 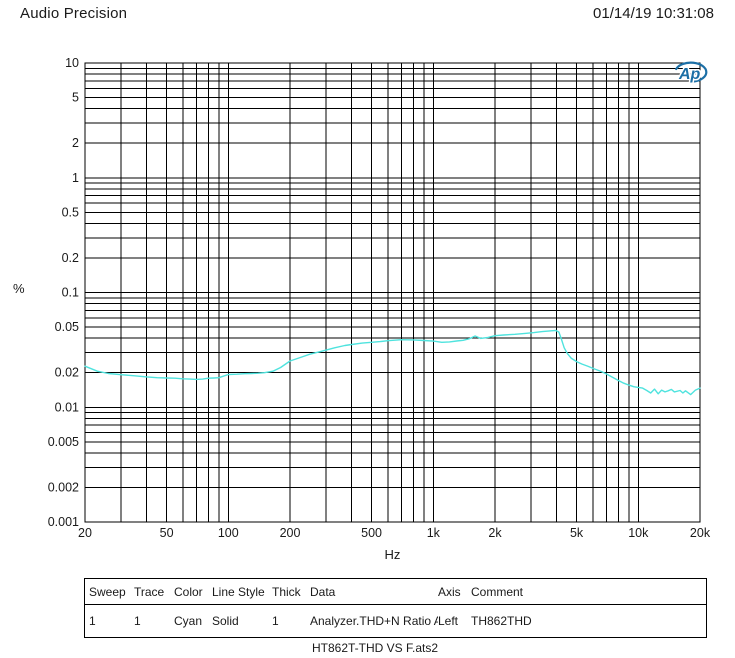 I want to click on x-tick-label: 50, so click(x=167, y=533).